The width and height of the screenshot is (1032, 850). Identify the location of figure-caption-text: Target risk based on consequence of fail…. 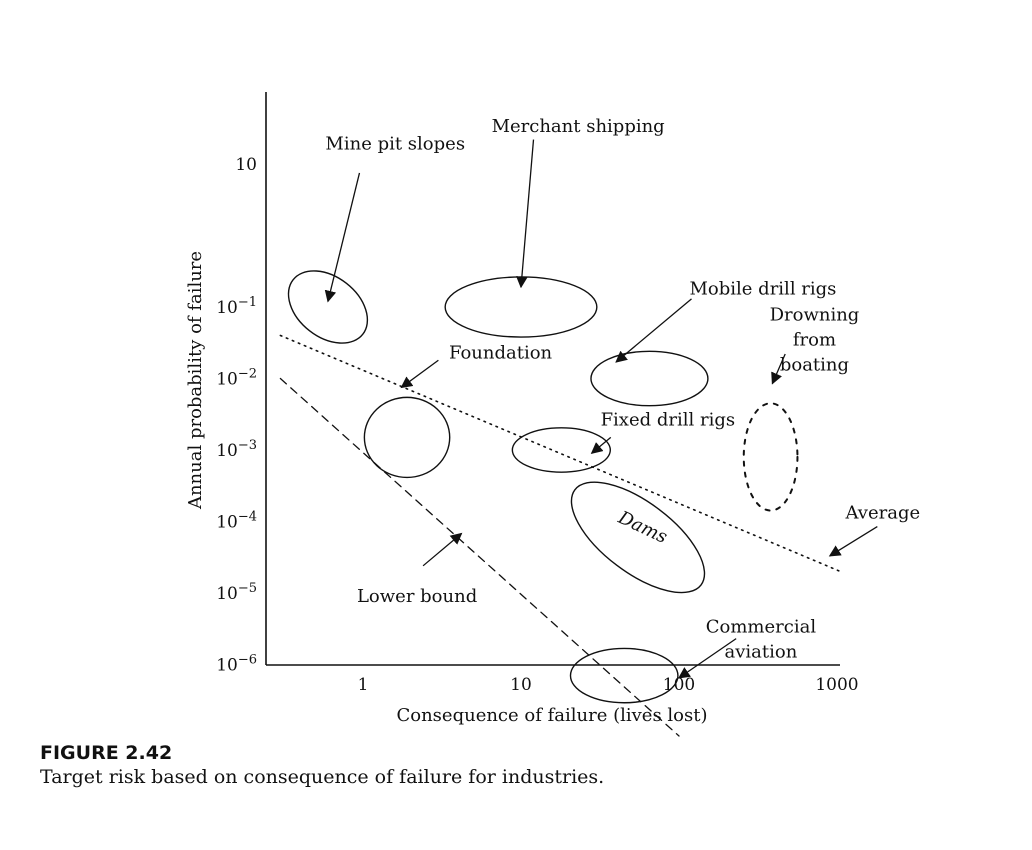
(322, 777).